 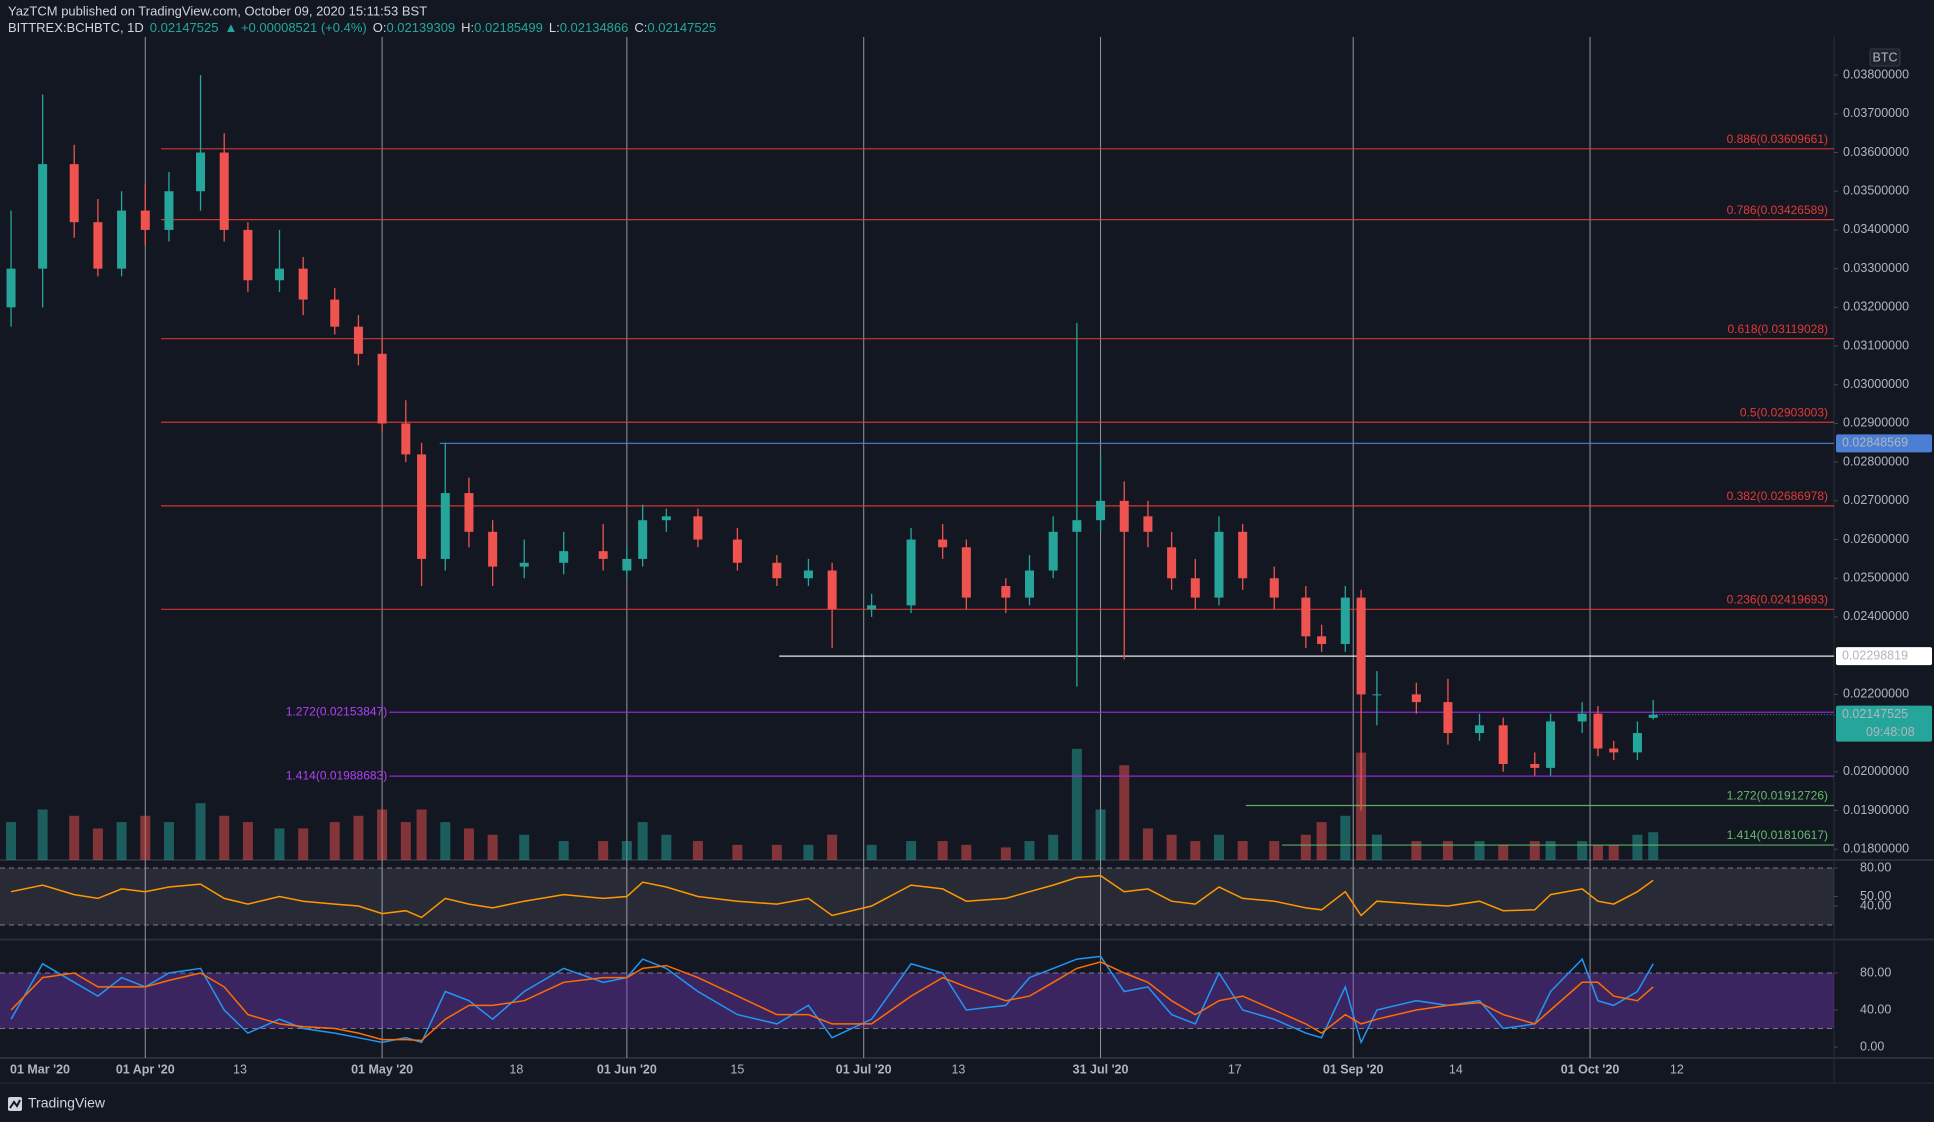 What do you see at coordinates (1875, 972) in the screenshot?
I see `y-tick-label: 80.00` at bounding box center [1875, 972].